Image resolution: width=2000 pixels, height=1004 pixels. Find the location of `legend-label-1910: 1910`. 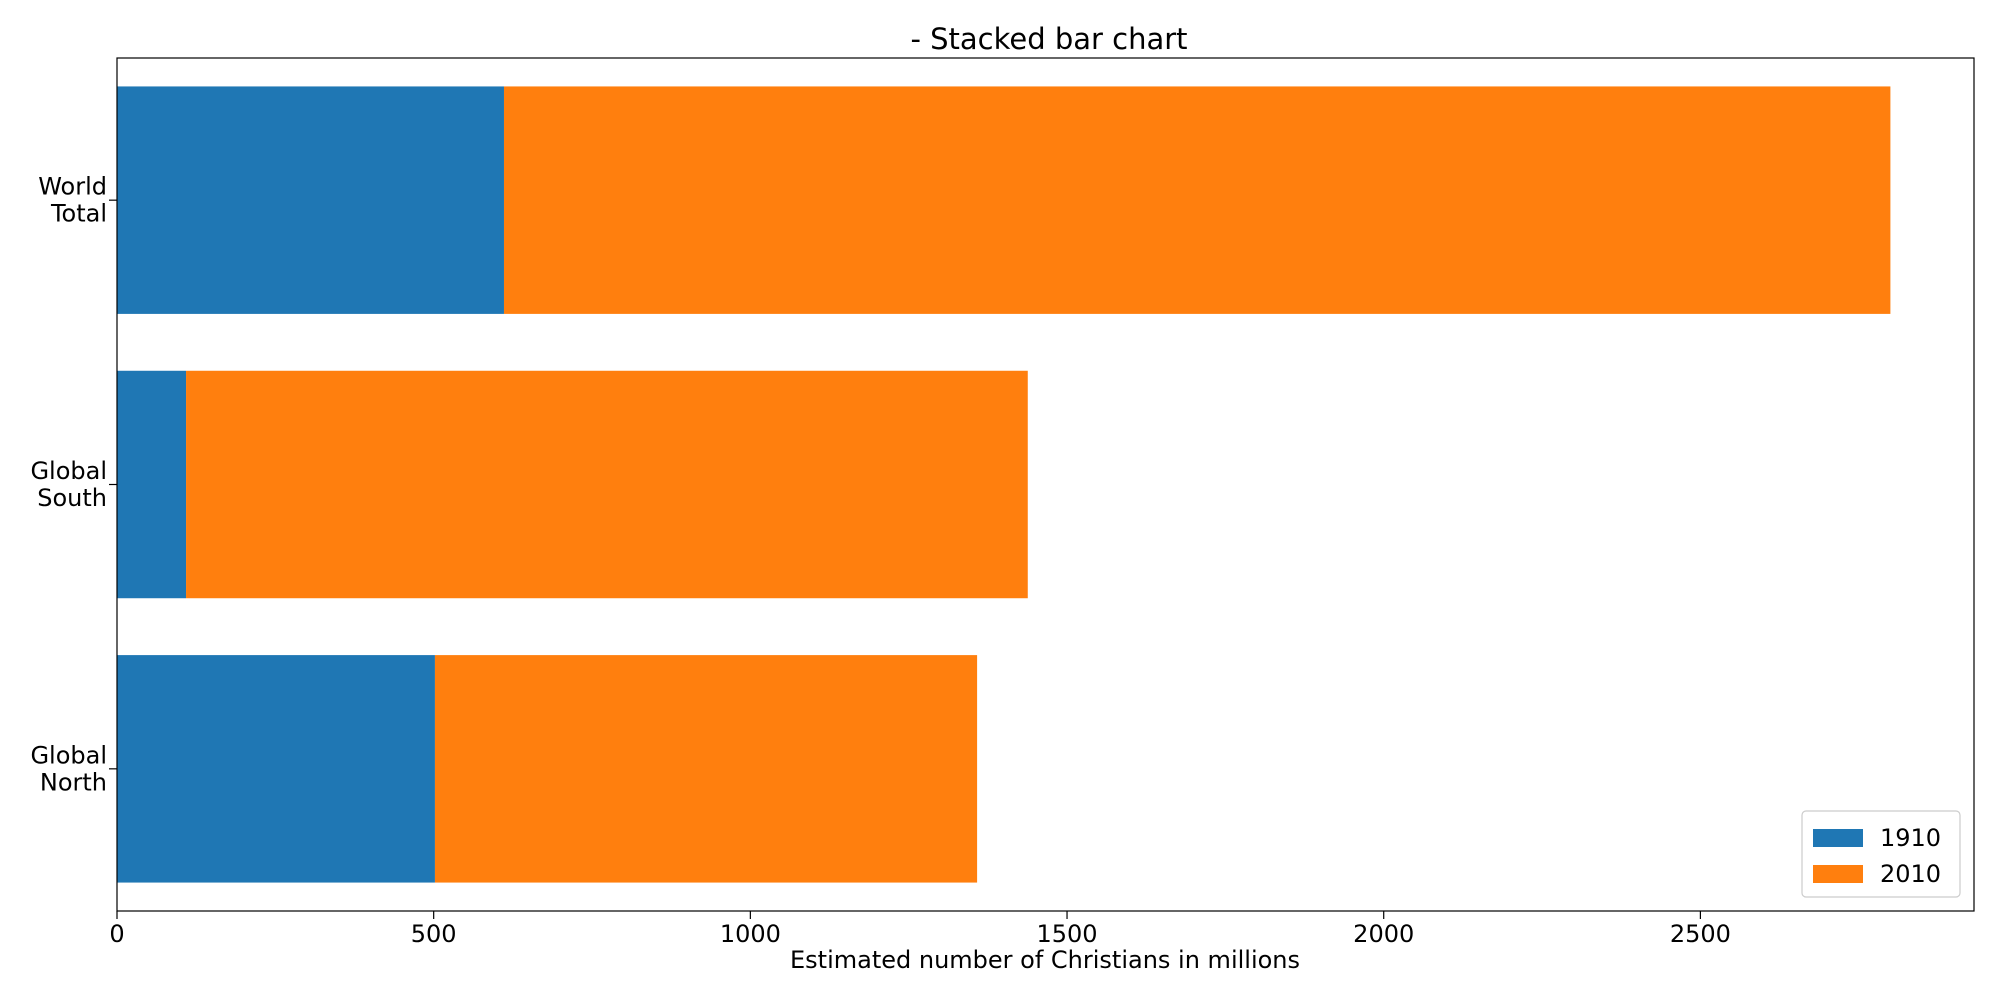

legend-label-1910: 1910 is located at coordinates (1910, 838).